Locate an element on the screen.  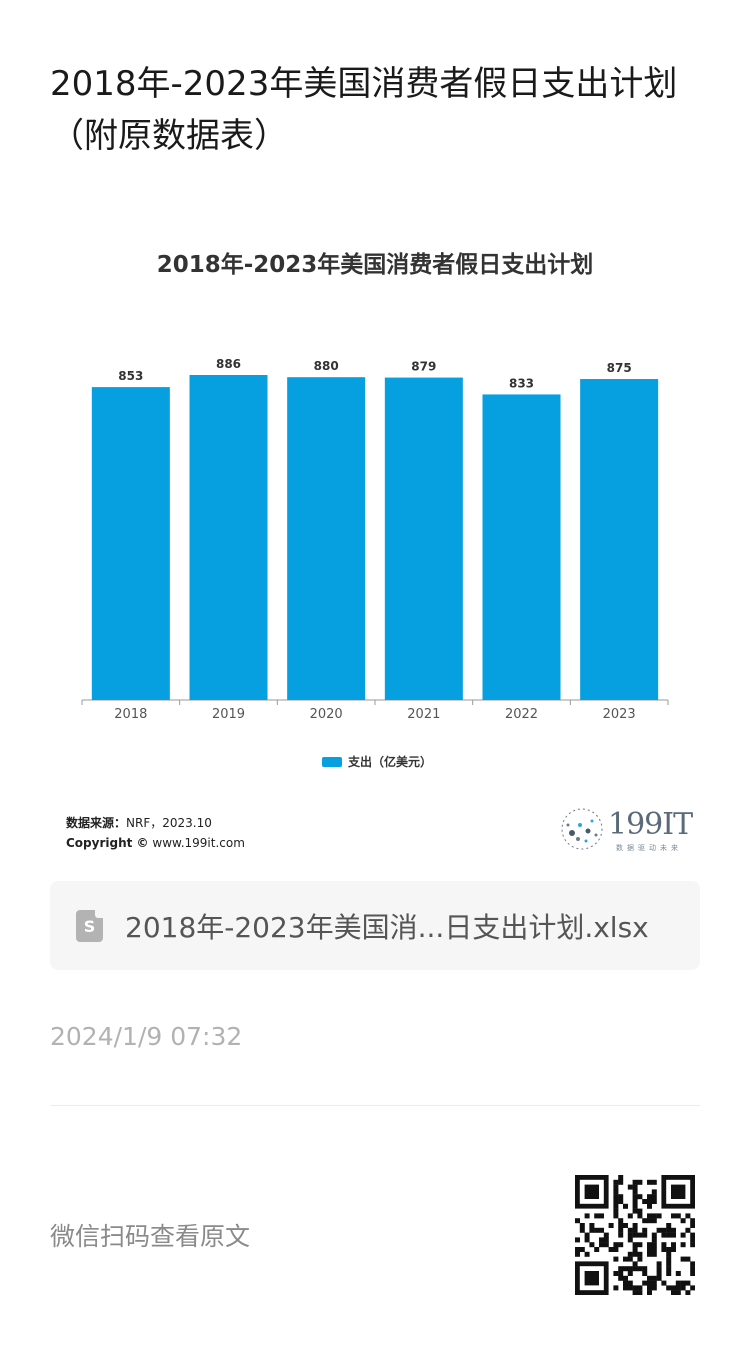
attachment-file-card: S 2018年-2023年美国消...日支出计划.xlsx is located at coordinates (375, 925).